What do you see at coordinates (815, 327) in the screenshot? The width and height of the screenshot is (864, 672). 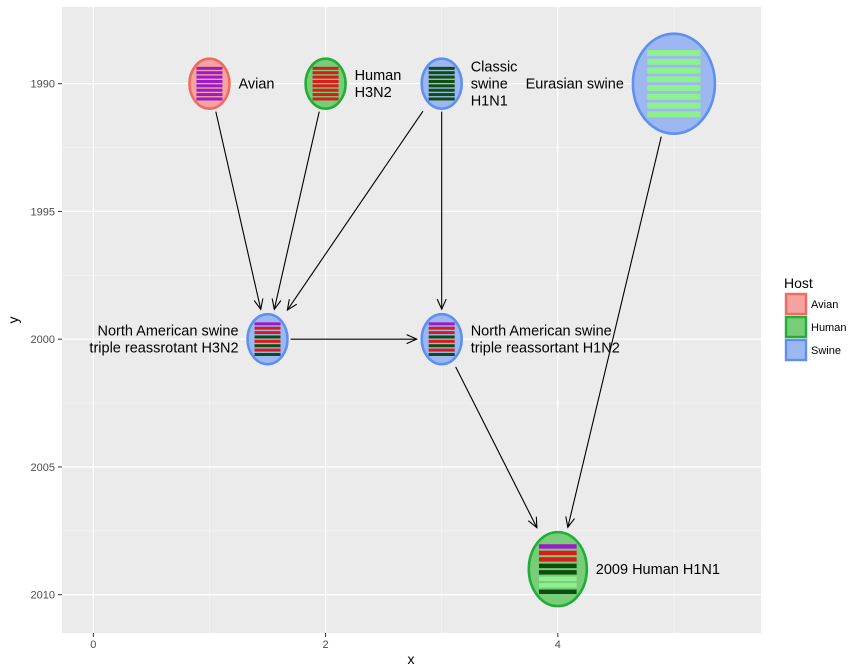 I see `legend-item-human: Human` at bounding box center [815, 327].